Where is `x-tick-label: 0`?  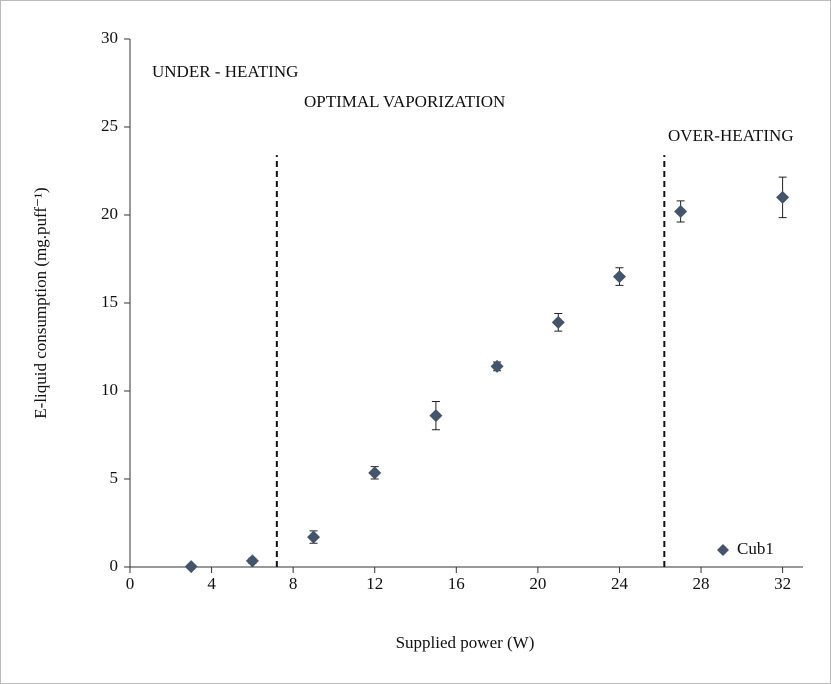 x-tick-label: 0 is located at coordinates (130, 583).